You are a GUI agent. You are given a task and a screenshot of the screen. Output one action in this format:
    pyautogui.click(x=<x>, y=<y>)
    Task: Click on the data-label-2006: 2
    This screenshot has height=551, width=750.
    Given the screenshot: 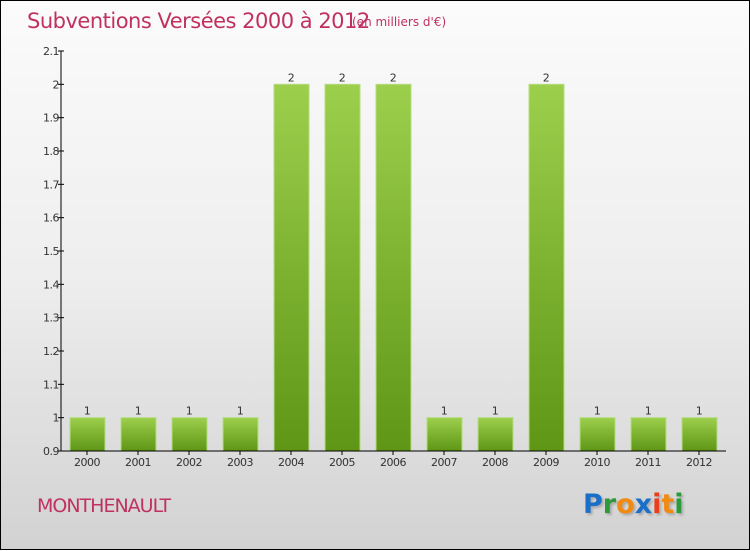 What is the action you would take?
    pyautogui.click(x=393, y=77)
    